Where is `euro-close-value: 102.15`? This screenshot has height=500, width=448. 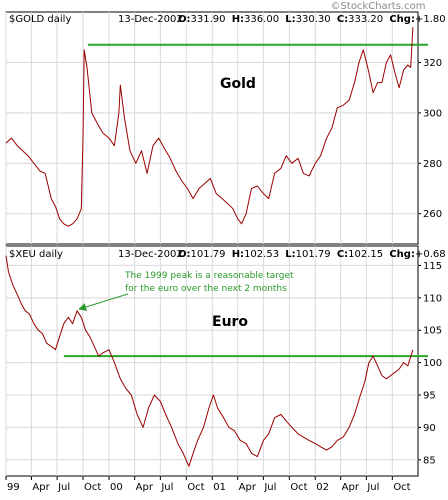 euro-close-value: 102.15 is located at coordinates (365, 254).